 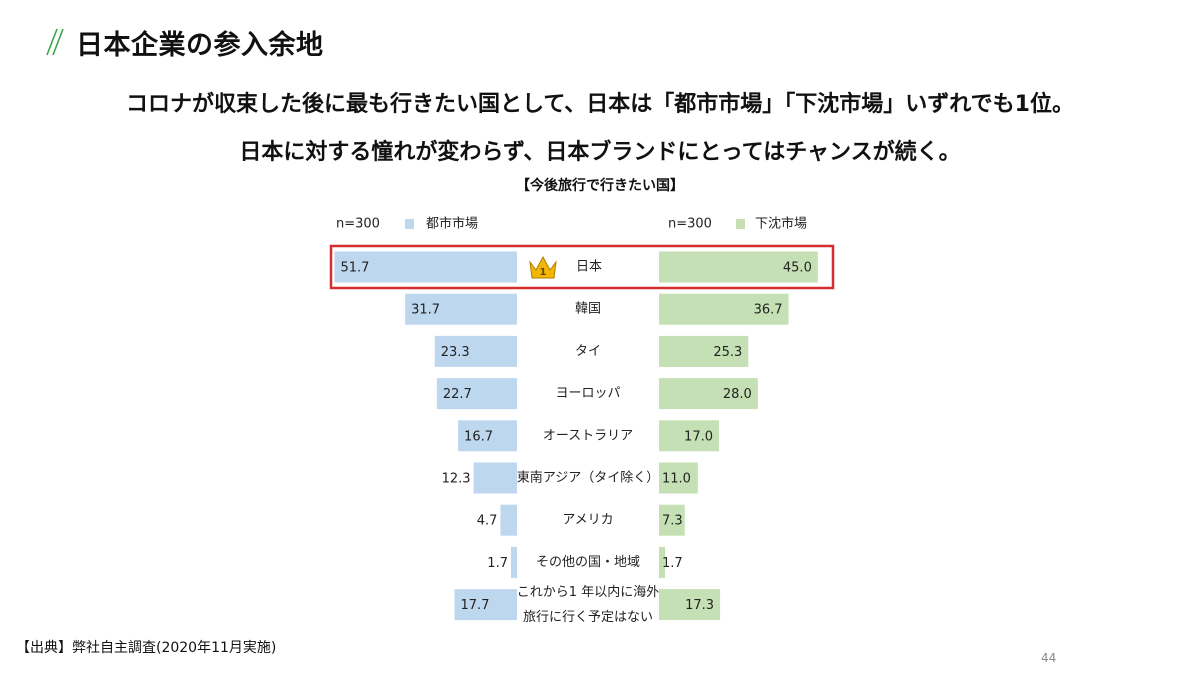 I want to click on highlight-box, so click(x=582, y=267).